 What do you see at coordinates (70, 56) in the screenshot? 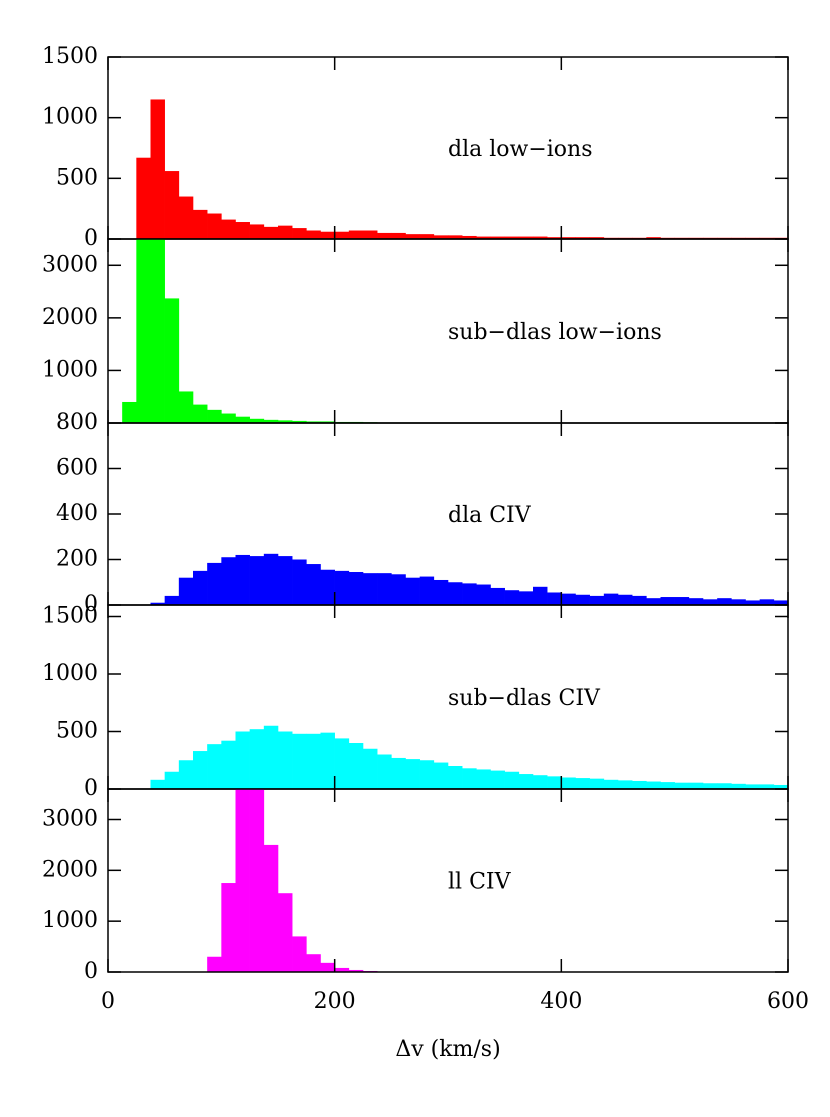
I see `y-tick-label: 1500` at bounding box center [70, 56].